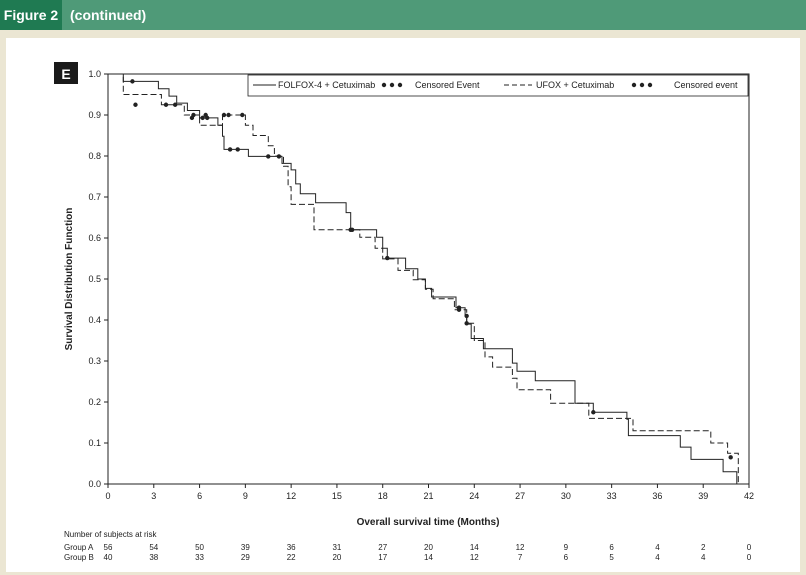 The height and width of the screenshot is (575, 806). I want to click on x-tick-label: 6, so click(199, 496).